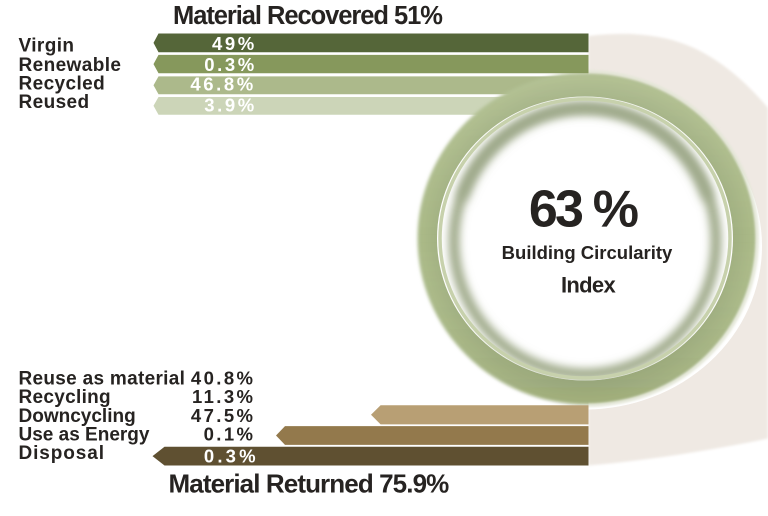  I want to click on svg-text: Index, so click(588, 285).